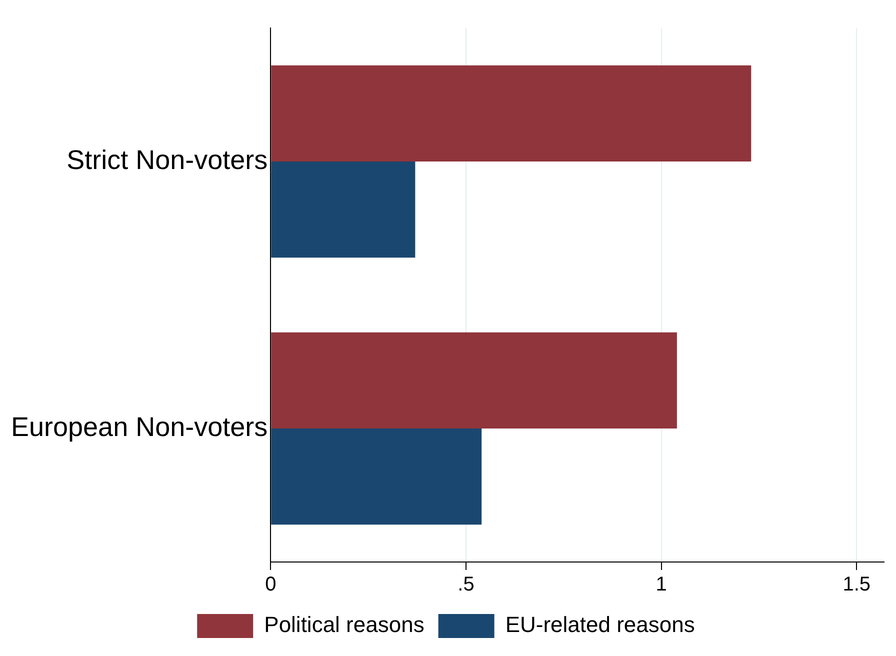  I want to click on x-tick-label: 0, so click(270, 585).